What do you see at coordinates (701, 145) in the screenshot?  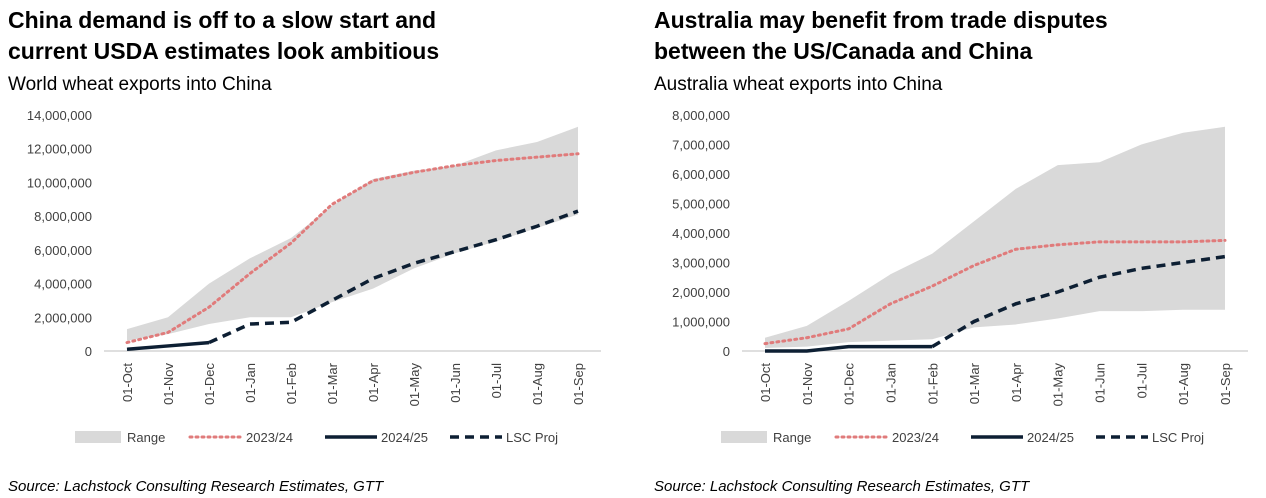 I see `y-tick-label: 7,000,000` at bounding box center [701, 145].